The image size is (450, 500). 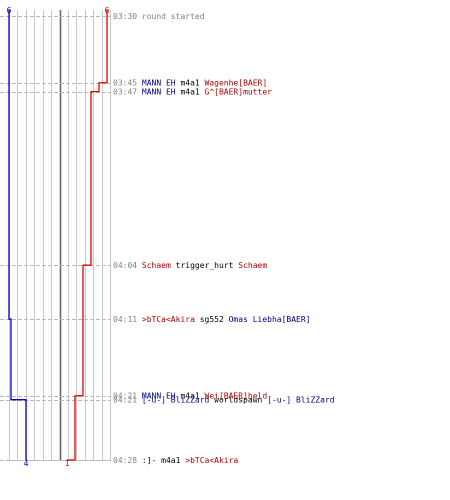 I want to click on event-row: 04:21 MANN EH m4a1 Wei[BAER]held, so click(x=190, y=396).